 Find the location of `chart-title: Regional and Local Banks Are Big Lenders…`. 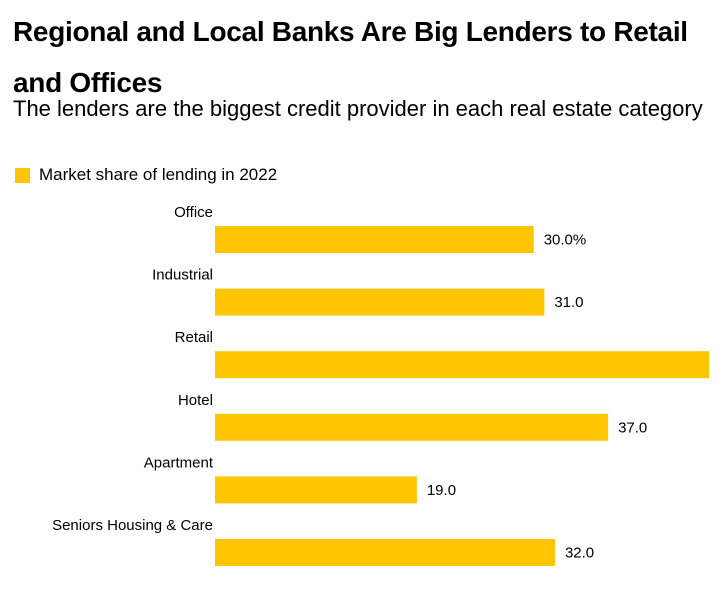

chart-title: Regional and Local Banks Are Big Lenders… is located at coordinates (350, 57).